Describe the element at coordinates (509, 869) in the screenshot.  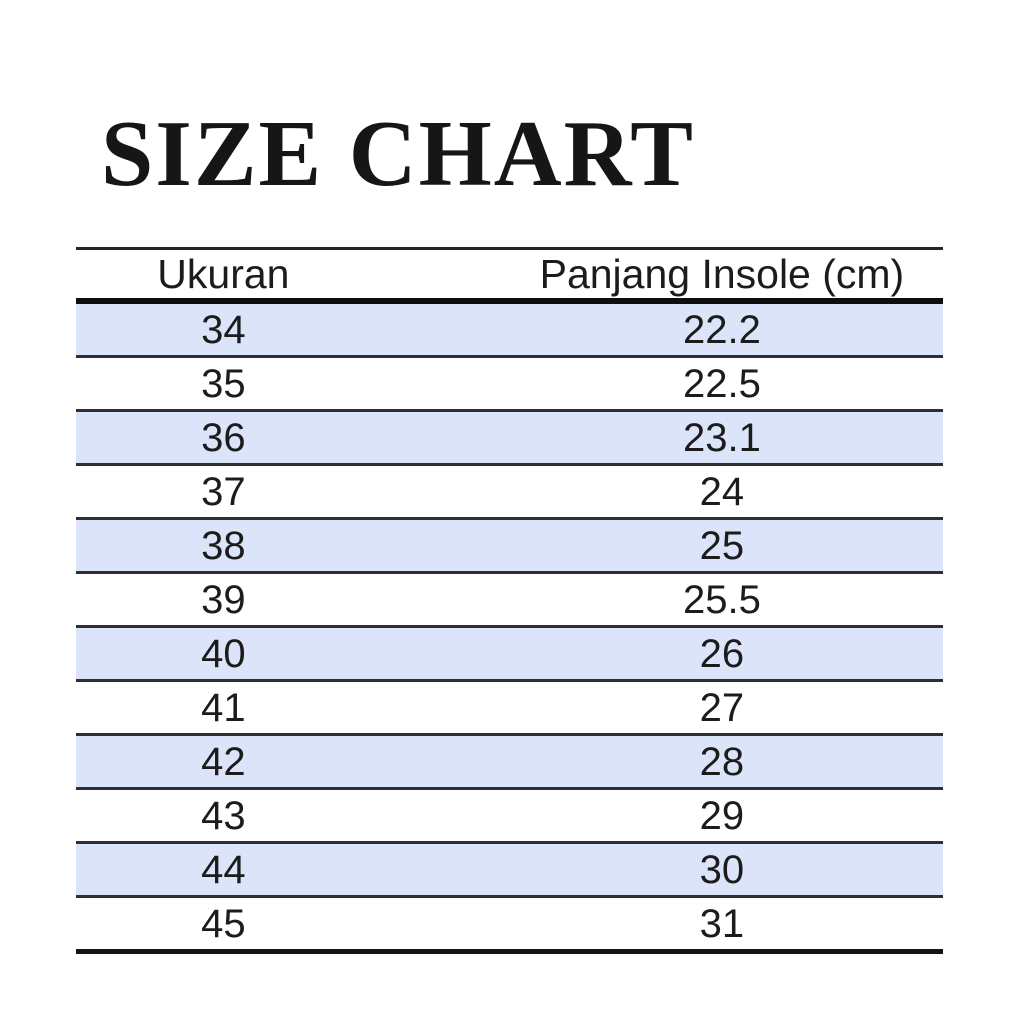
I see `table-row: 44 30` at that location.